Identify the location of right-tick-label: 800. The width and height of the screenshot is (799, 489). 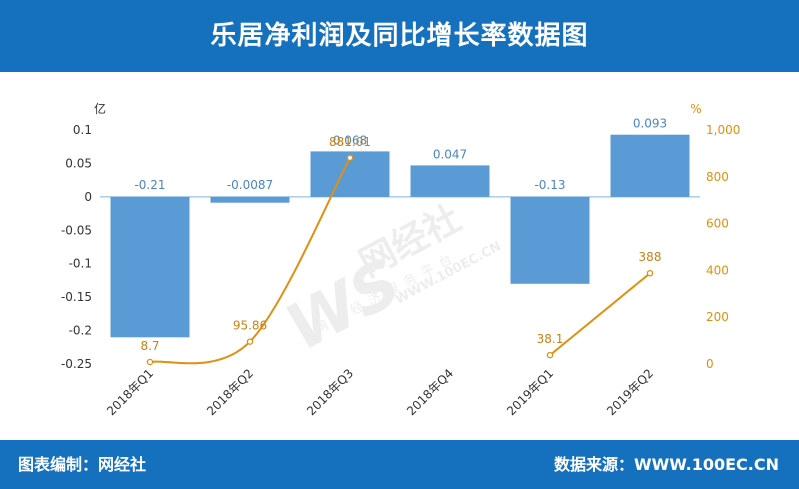
(717, 177).